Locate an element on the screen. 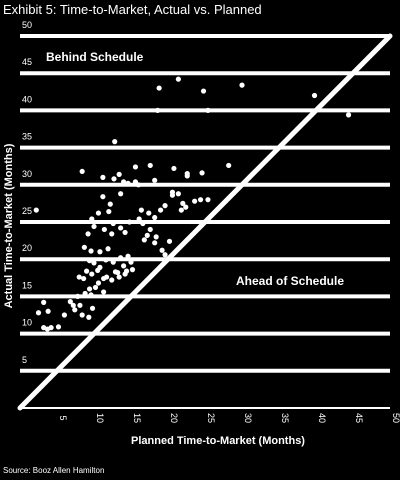 The width and height of the screenshot is (400, 480). x-tick-label-50: 50 is located at coordinates (395, 418).